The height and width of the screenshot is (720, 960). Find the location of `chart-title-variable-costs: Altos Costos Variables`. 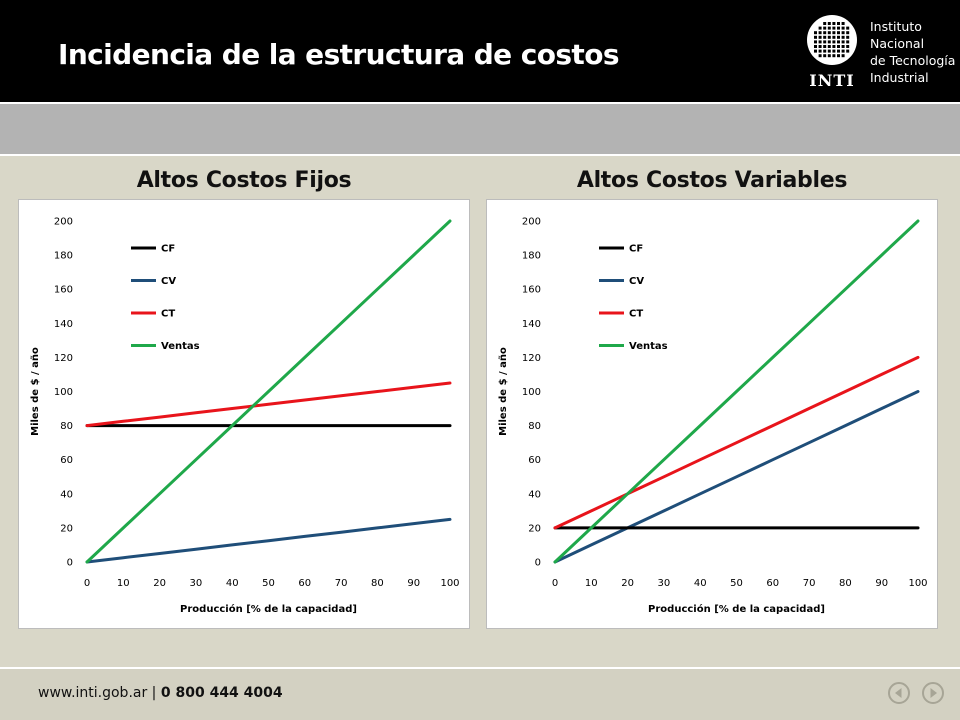

chart-title-variable-costs: Altos Costos Variables is located at coordinates (712, 180).